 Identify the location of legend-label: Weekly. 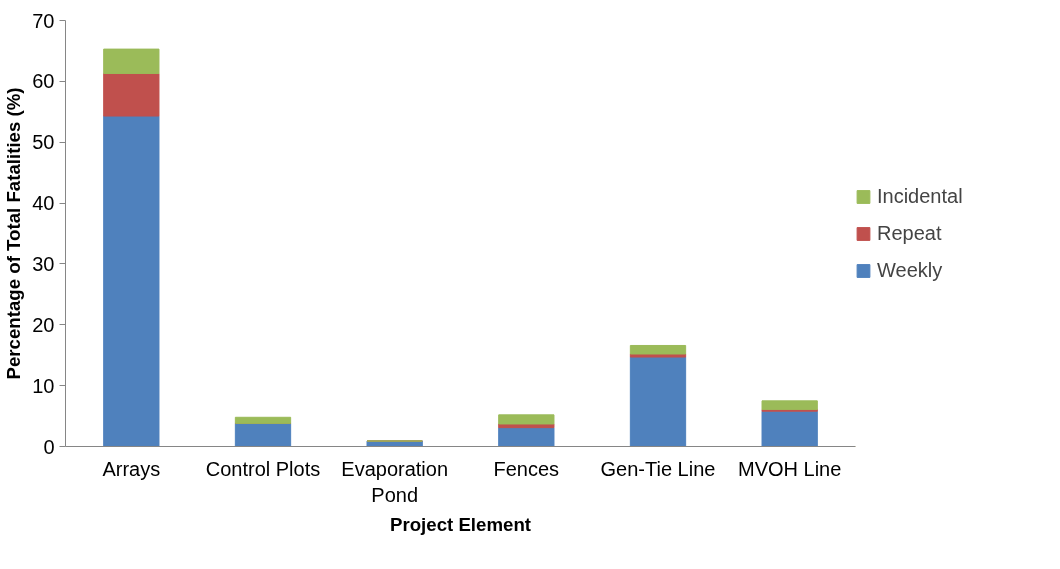
(910, 270).